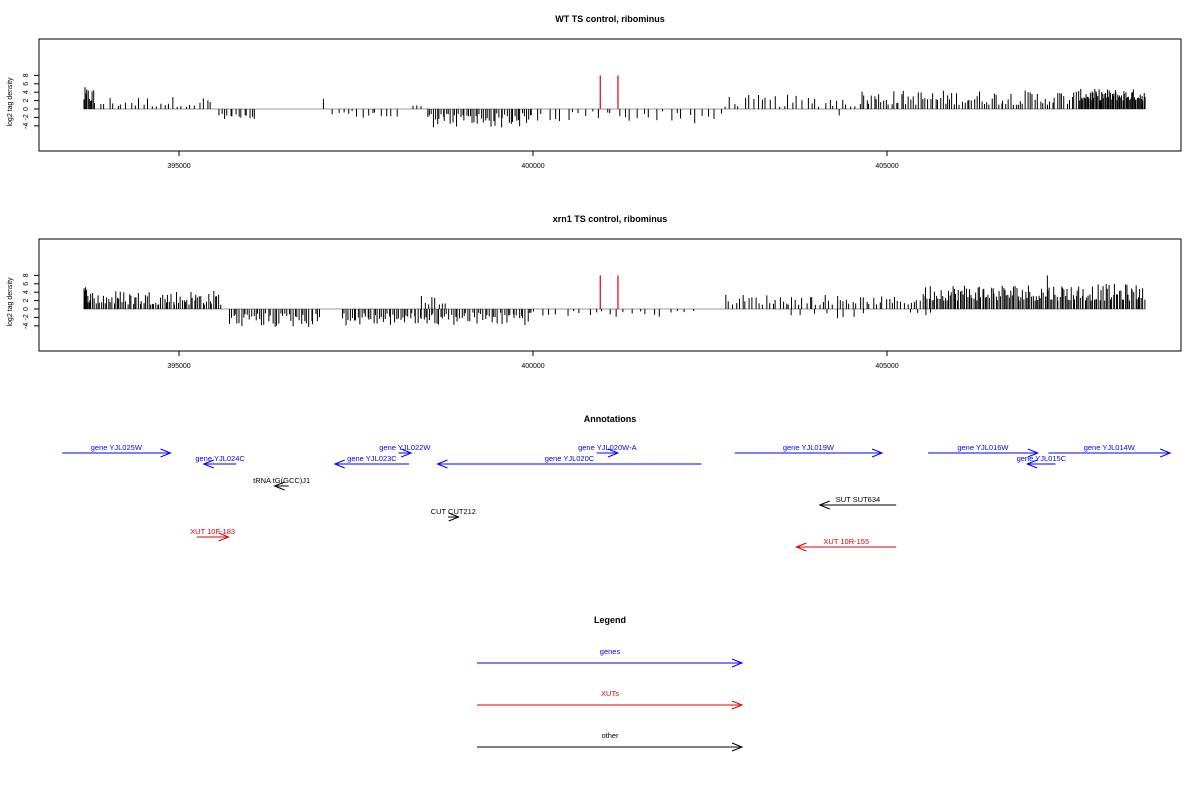  What do you see at coordinates (372, 458) in the screenshot?
I see `feature-label: gene YJL023C` at bounding box center [372, 458].